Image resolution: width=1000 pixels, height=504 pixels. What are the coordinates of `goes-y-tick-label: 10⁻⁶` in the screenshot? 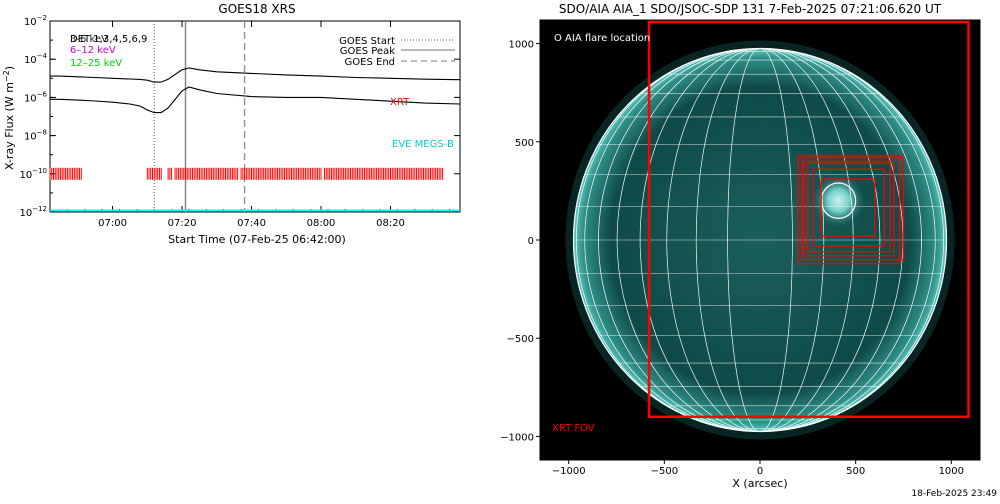 It's located at (36, 97).